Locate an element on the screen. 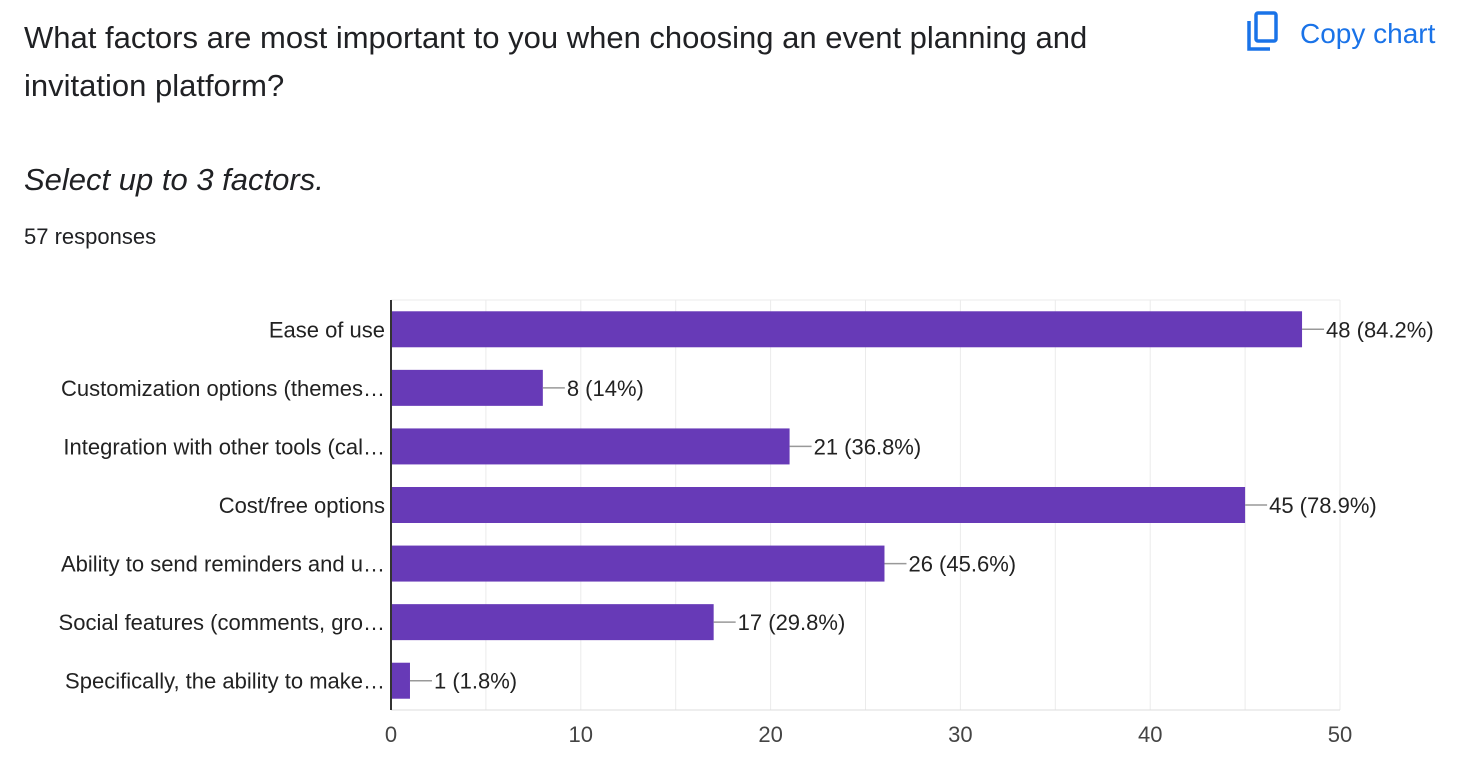  x-tick-label: 20 is located at coordinates (770, 734).